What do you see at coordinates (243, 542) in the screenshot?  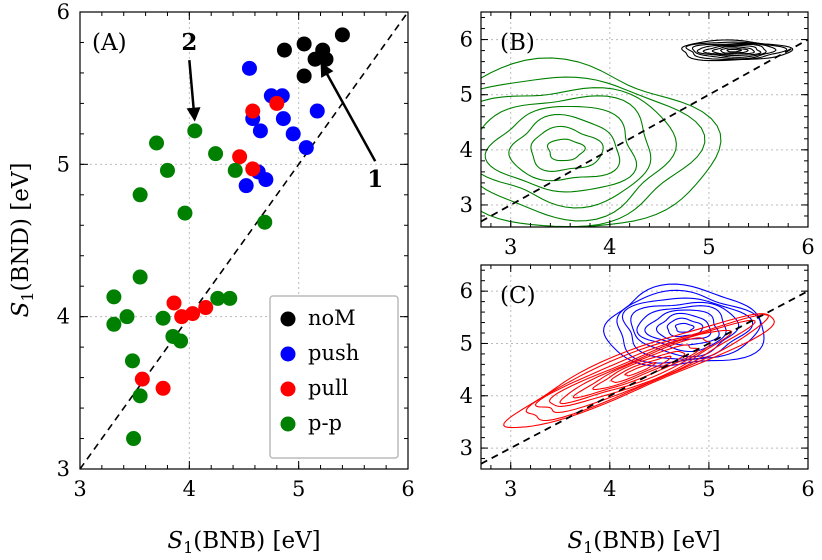 I see `x-axis-label-a: S1(BNB) [eV]` at bounding box center [243, 542].